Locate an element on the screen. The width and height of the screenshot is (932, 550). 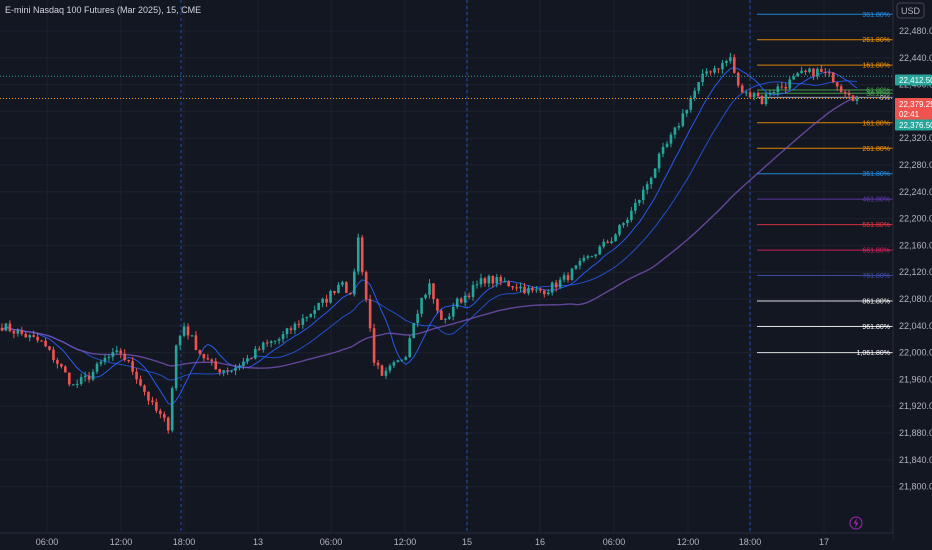
time-axis is located at coordinates (446, 541).